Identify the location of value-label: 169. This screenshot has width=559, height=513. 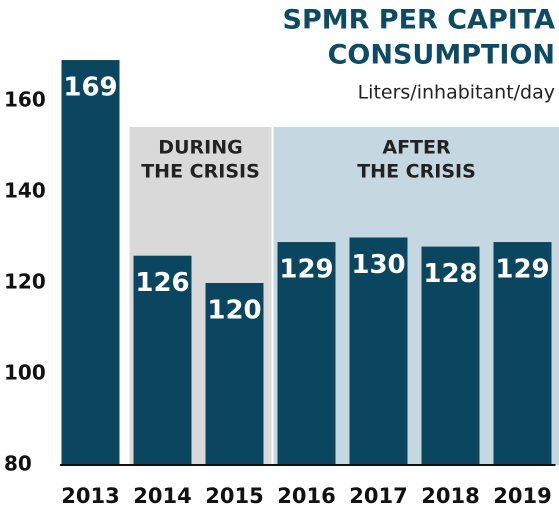
(90, 88).